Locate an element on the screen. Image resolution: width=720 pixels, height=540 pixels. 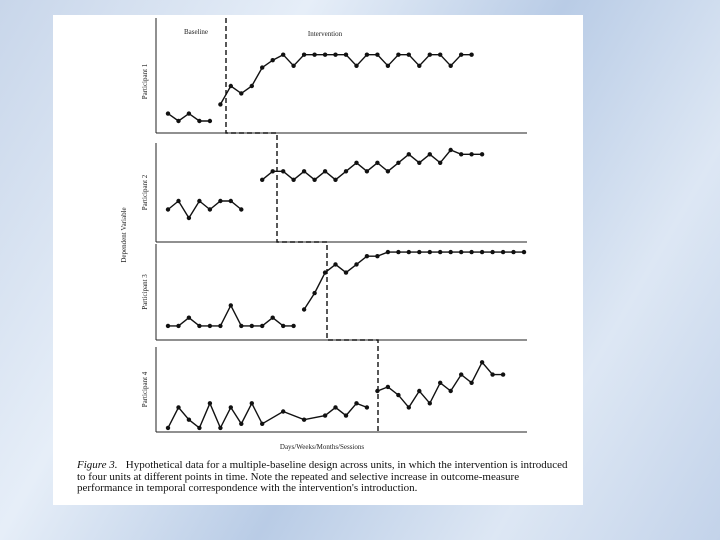
caption-label: Figure 3. is located at coordinates (97, 465).